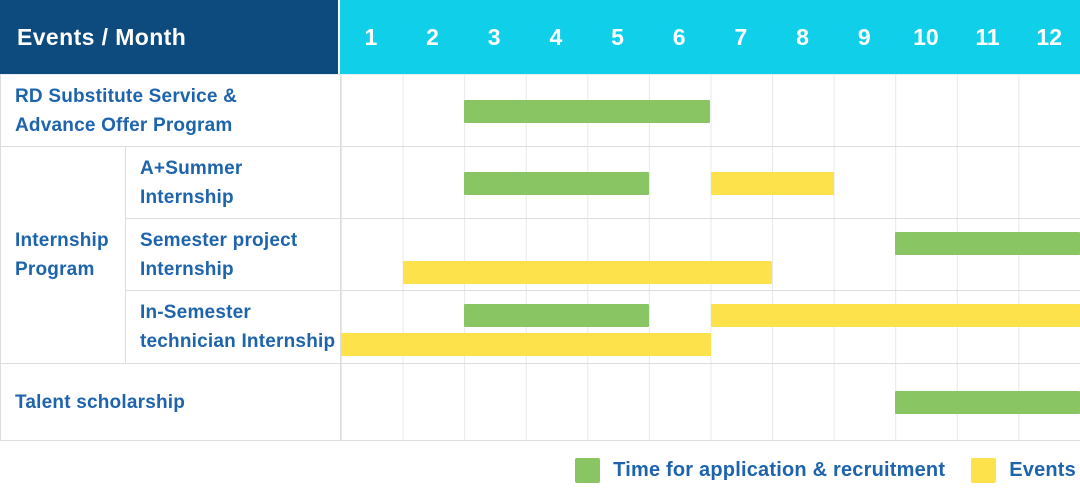 The height and width of the screenshot is (494, 1080). Describe the element at coordinates (432, 36) in the screenshot. I see `month-header-cell: 2` at that location.